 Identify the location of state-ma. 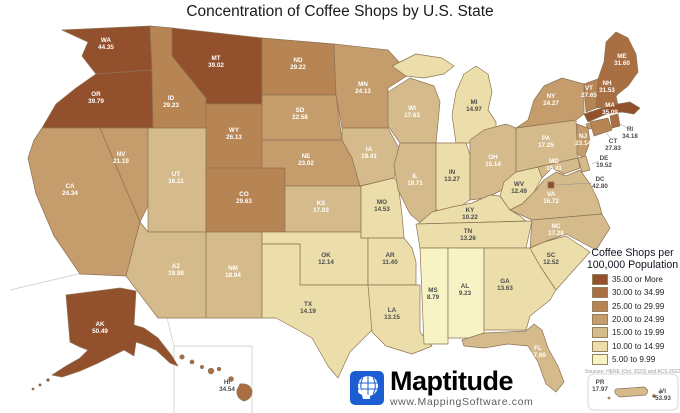
(612, 112).